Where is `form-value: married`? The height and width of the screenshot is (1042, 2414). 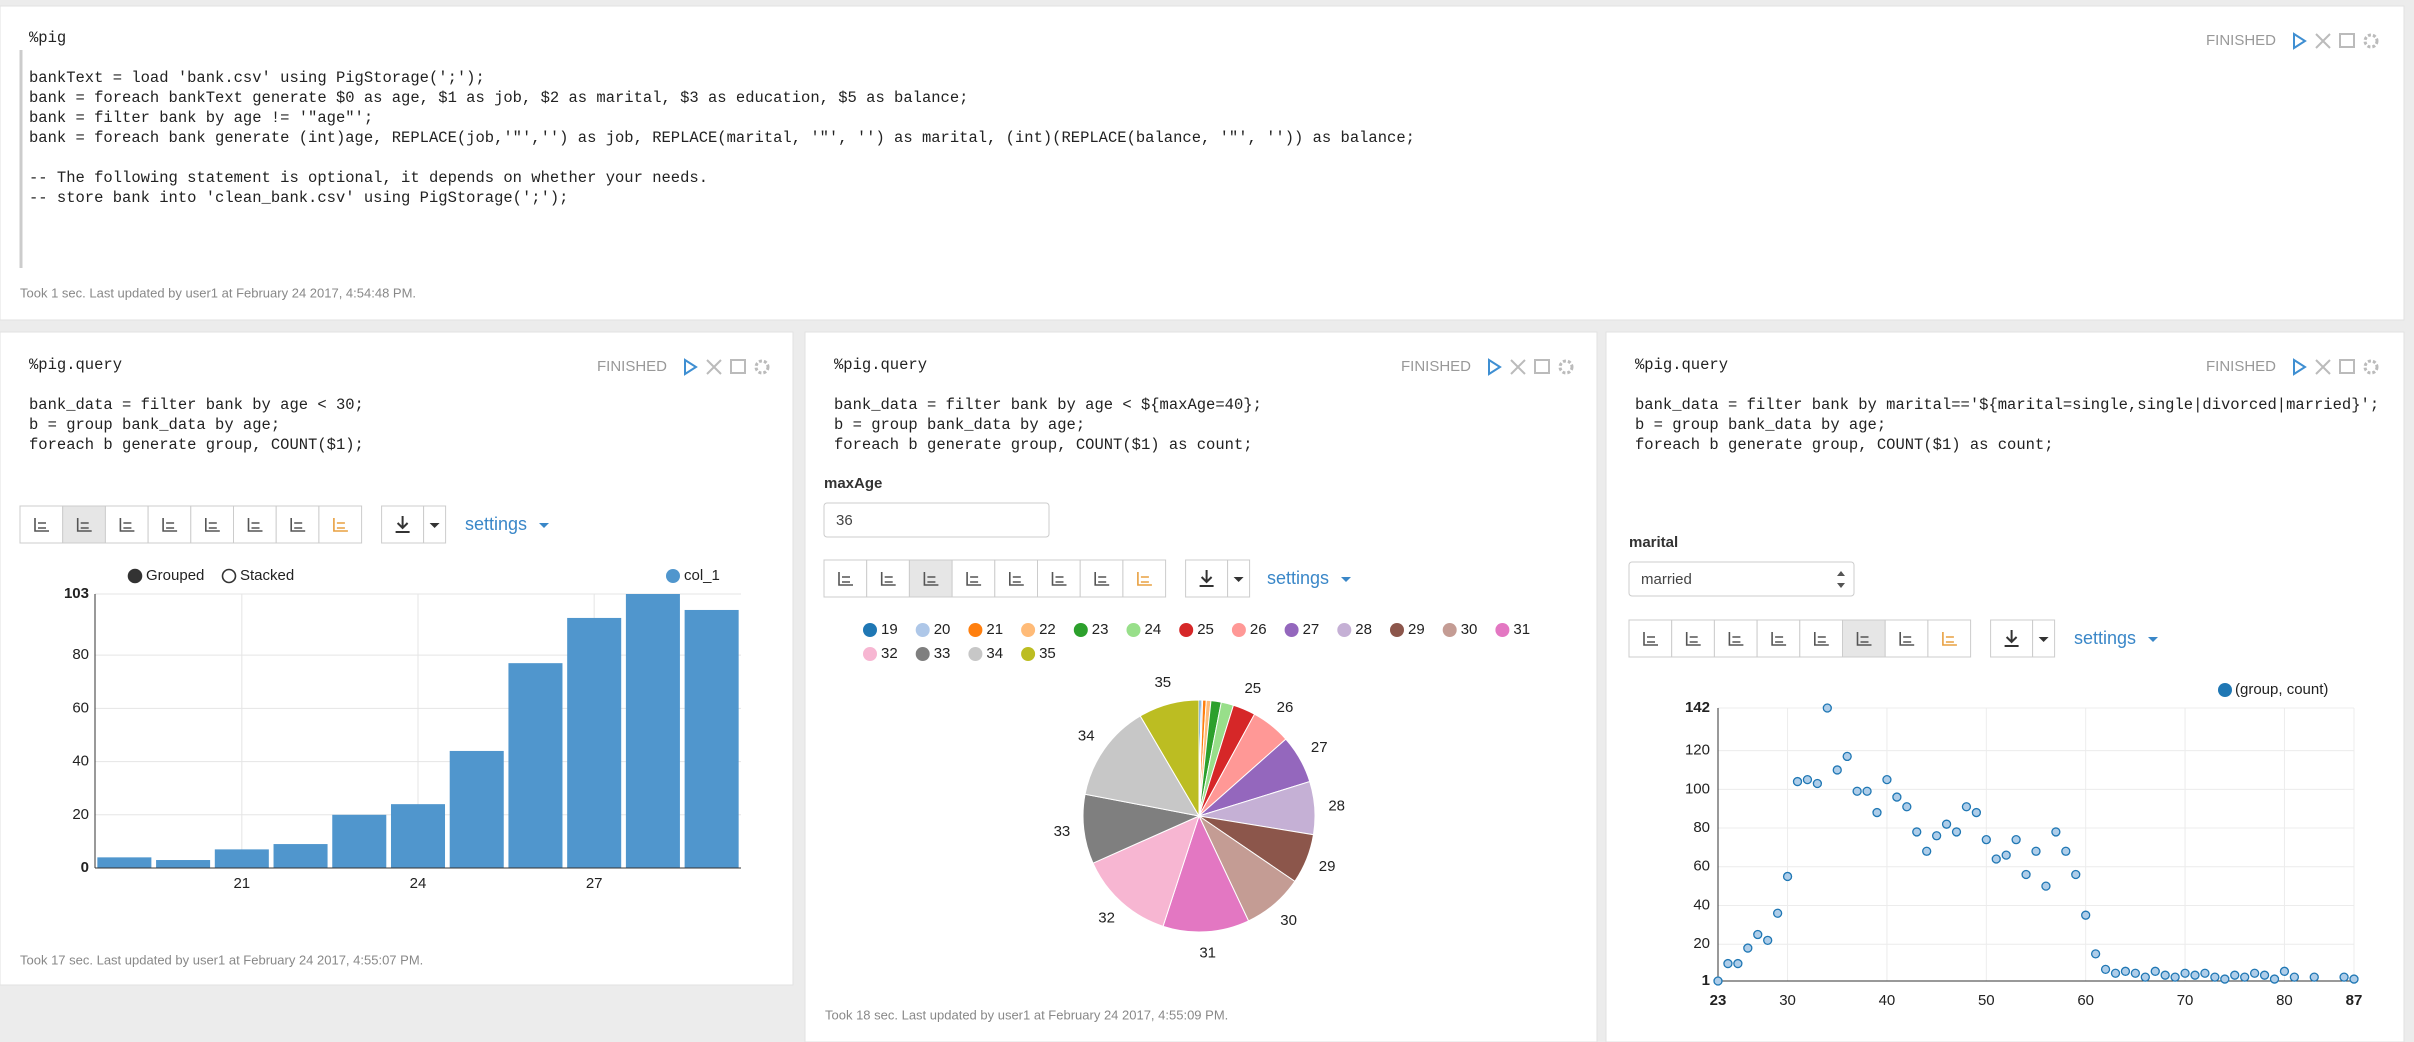 form-value: married is located at coordinates (1666, 579).